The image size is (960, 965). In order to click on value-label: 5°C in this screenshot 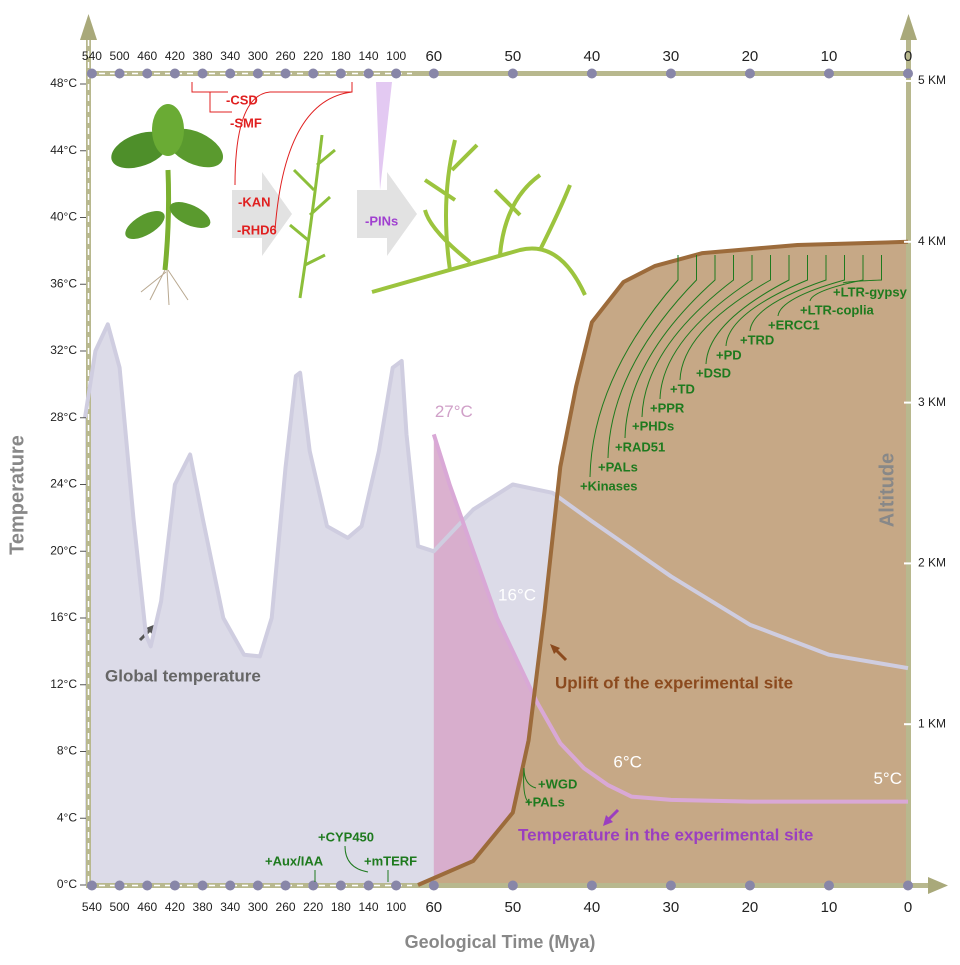, I will do `click(887, 778)`.